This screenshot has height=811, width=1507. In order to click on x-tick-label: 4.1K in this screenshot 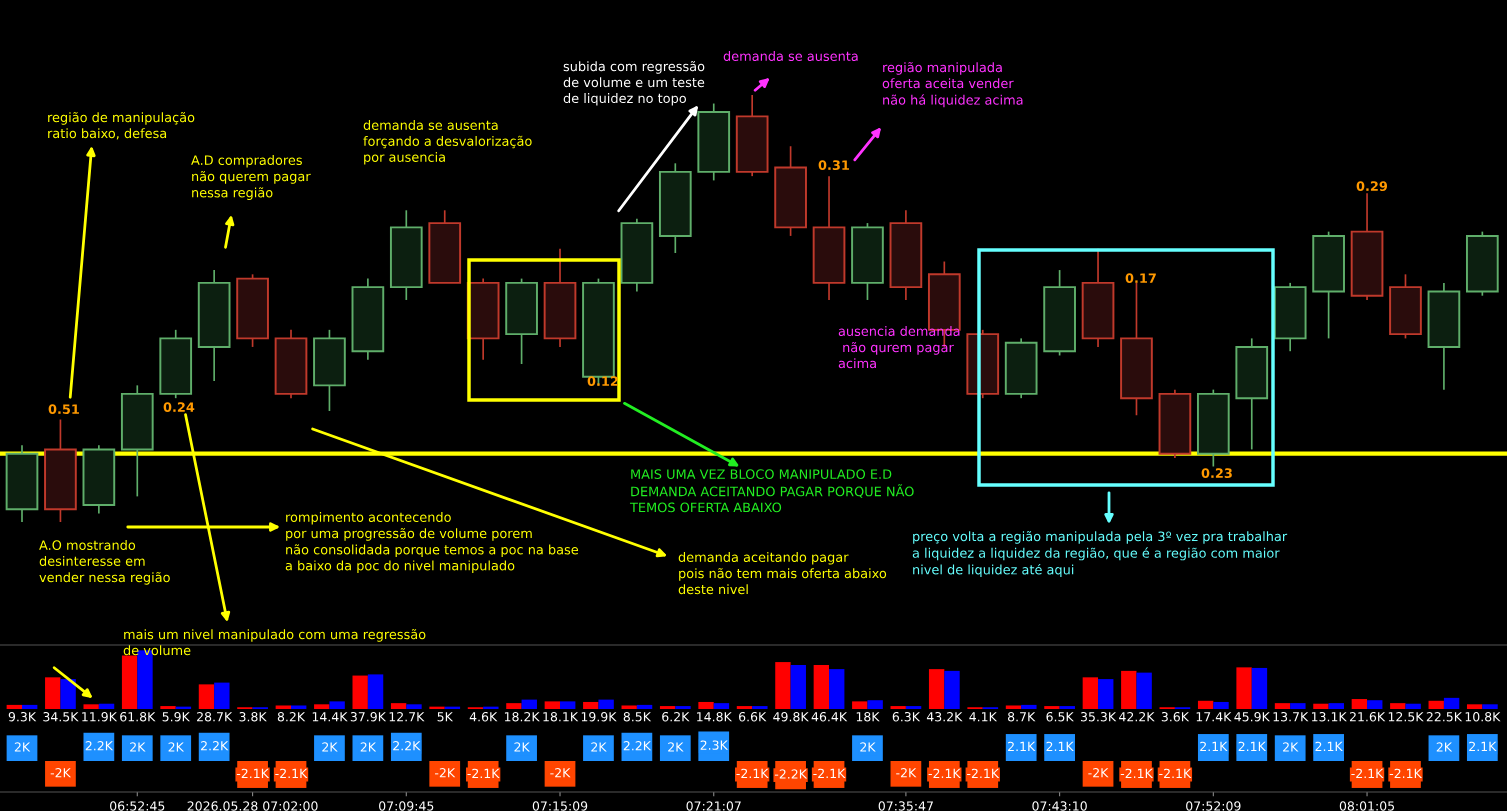, I will do `click(983, 717)`.